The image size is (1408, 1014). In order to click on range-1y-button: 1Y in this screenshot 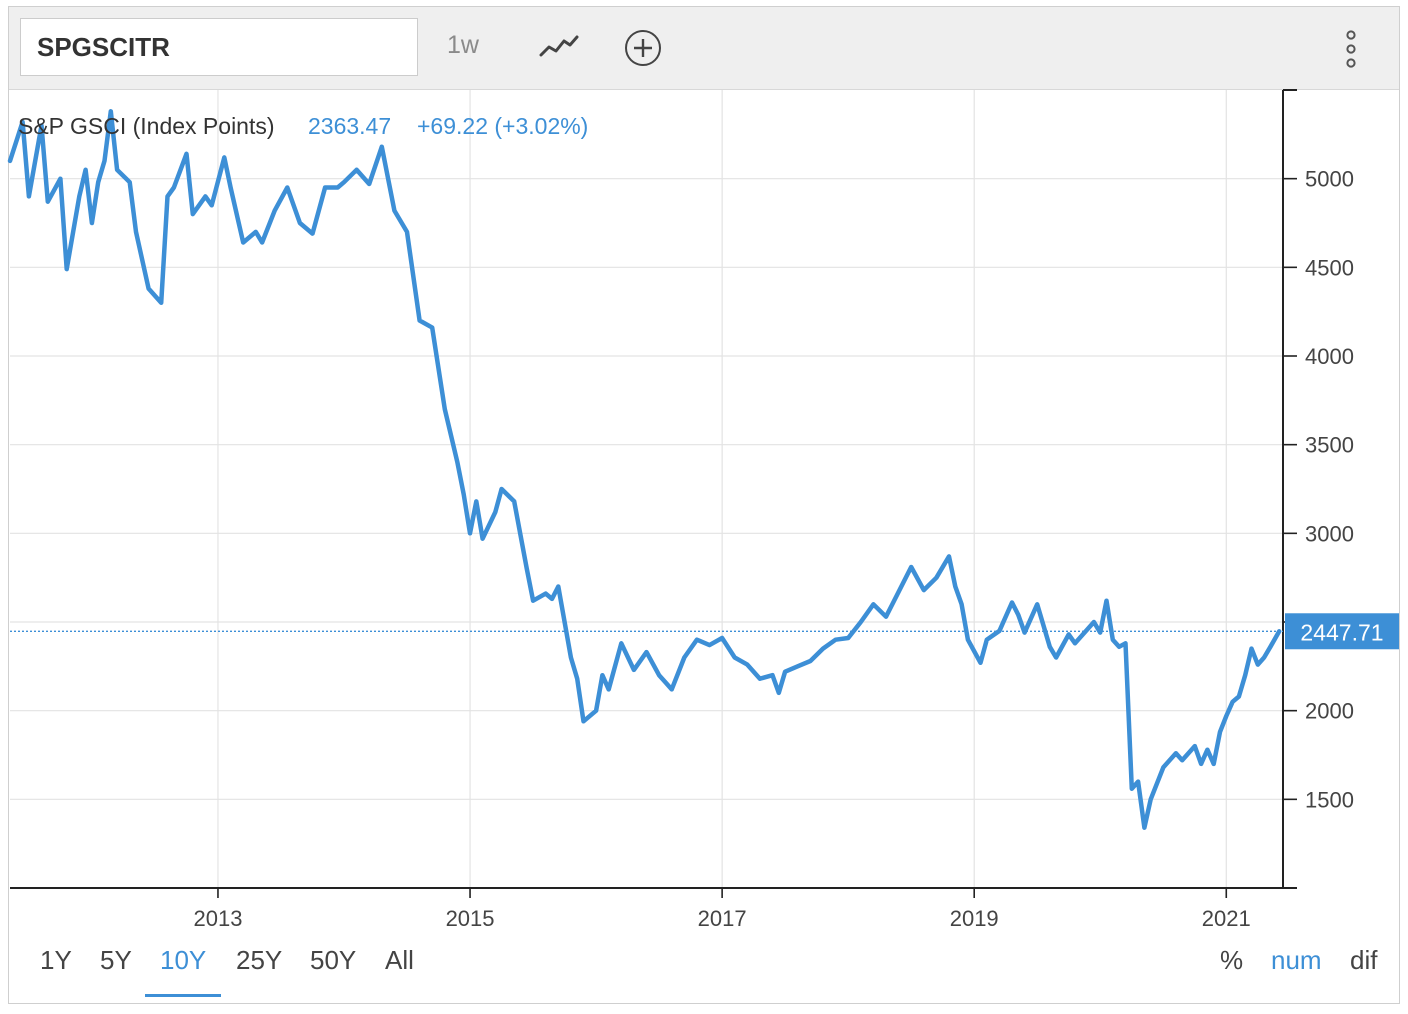, I will do `click(56, 960)`.